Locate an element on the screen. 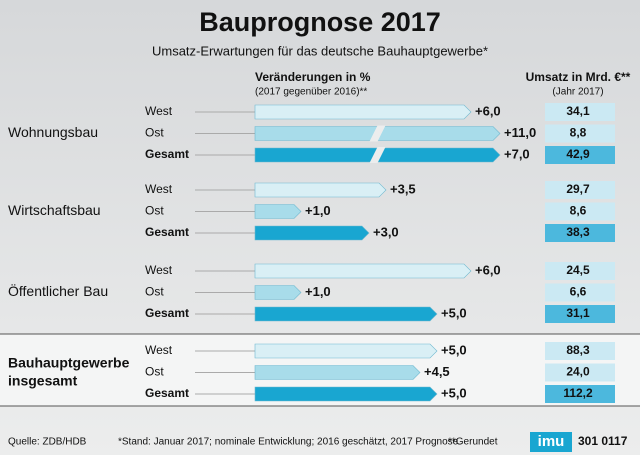 Image resolution: width=640 pixels, height=460 pixels. group-label: Bauhauptgewerbe insgesamt is located at coordinates (69, 371).